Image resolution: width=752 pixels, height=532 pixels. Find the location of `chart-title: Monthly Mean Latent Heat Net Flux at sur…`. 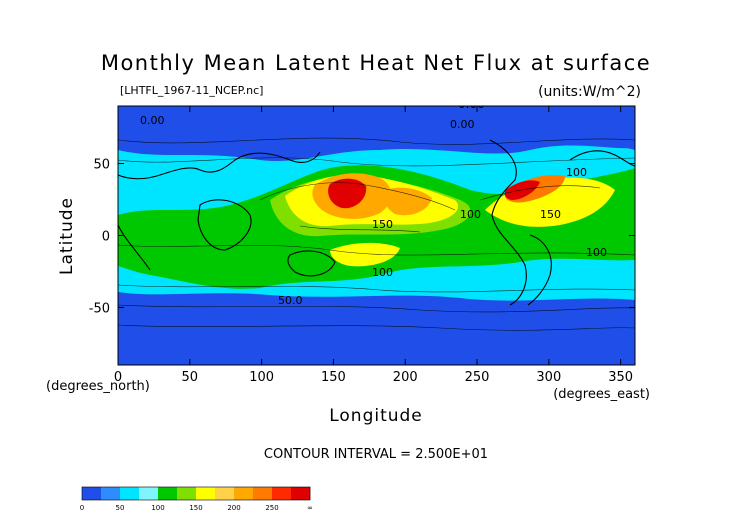

chart-title: Monthly Mean Latent Heat Net Flux at sur… is located at coordinates (376, 63).